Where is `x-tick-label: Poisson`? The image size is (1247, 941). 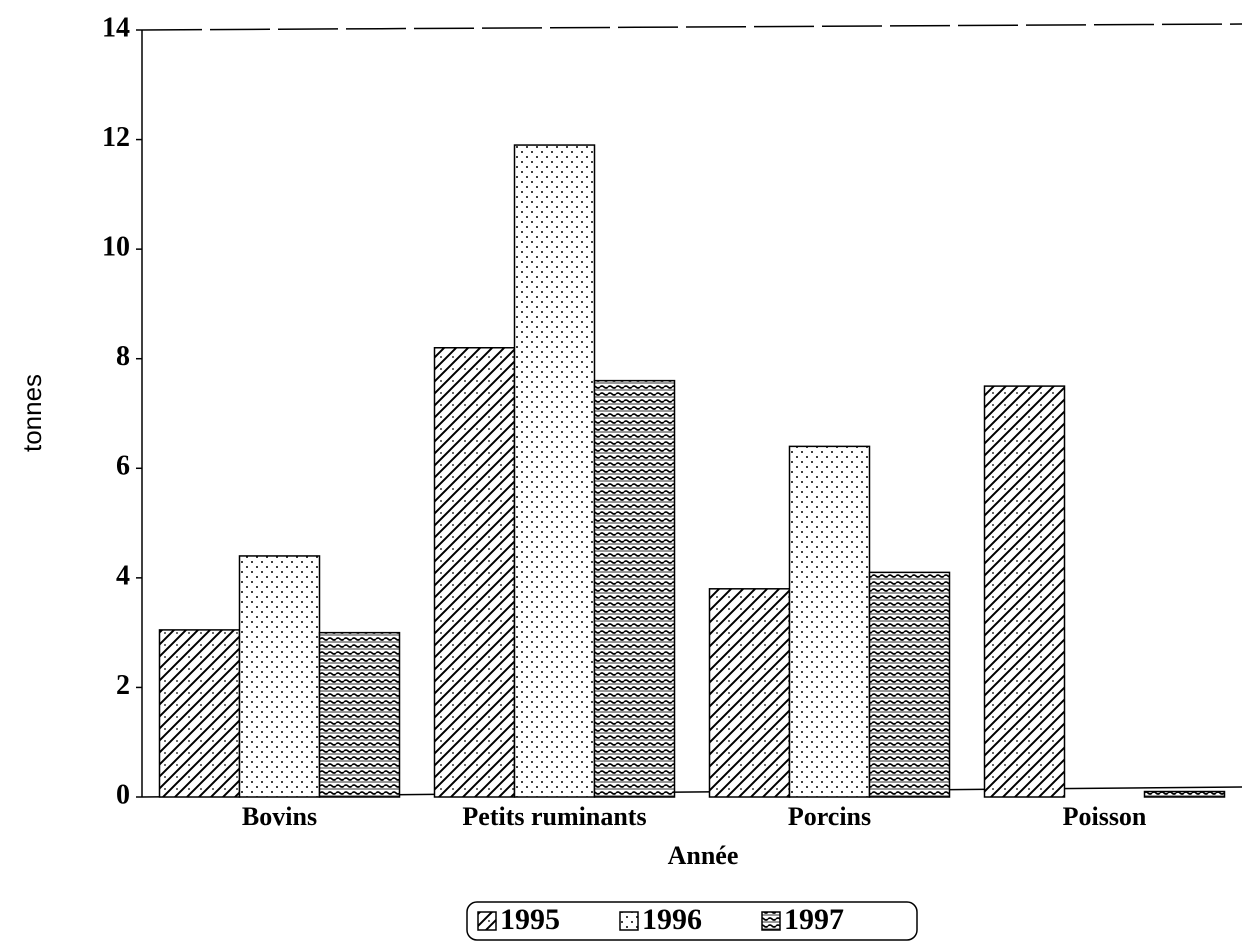
x-tick-label: Poisson is located at coordinates (1105, 816).